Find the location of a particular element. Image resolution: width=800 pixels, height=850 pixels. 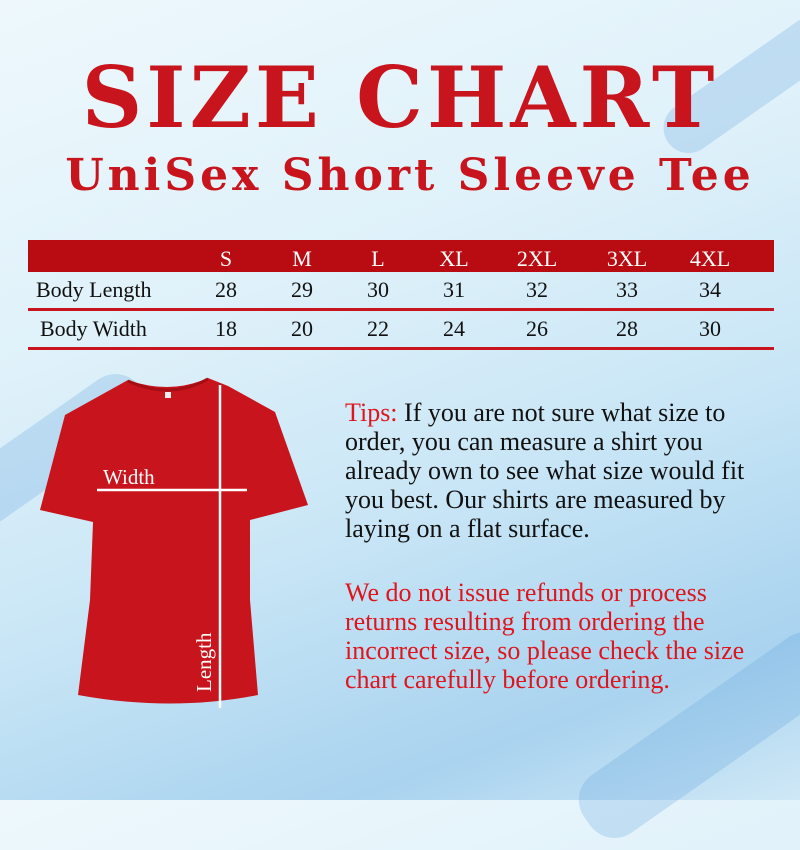

cell: 22 is located at coordinates (378, 328).